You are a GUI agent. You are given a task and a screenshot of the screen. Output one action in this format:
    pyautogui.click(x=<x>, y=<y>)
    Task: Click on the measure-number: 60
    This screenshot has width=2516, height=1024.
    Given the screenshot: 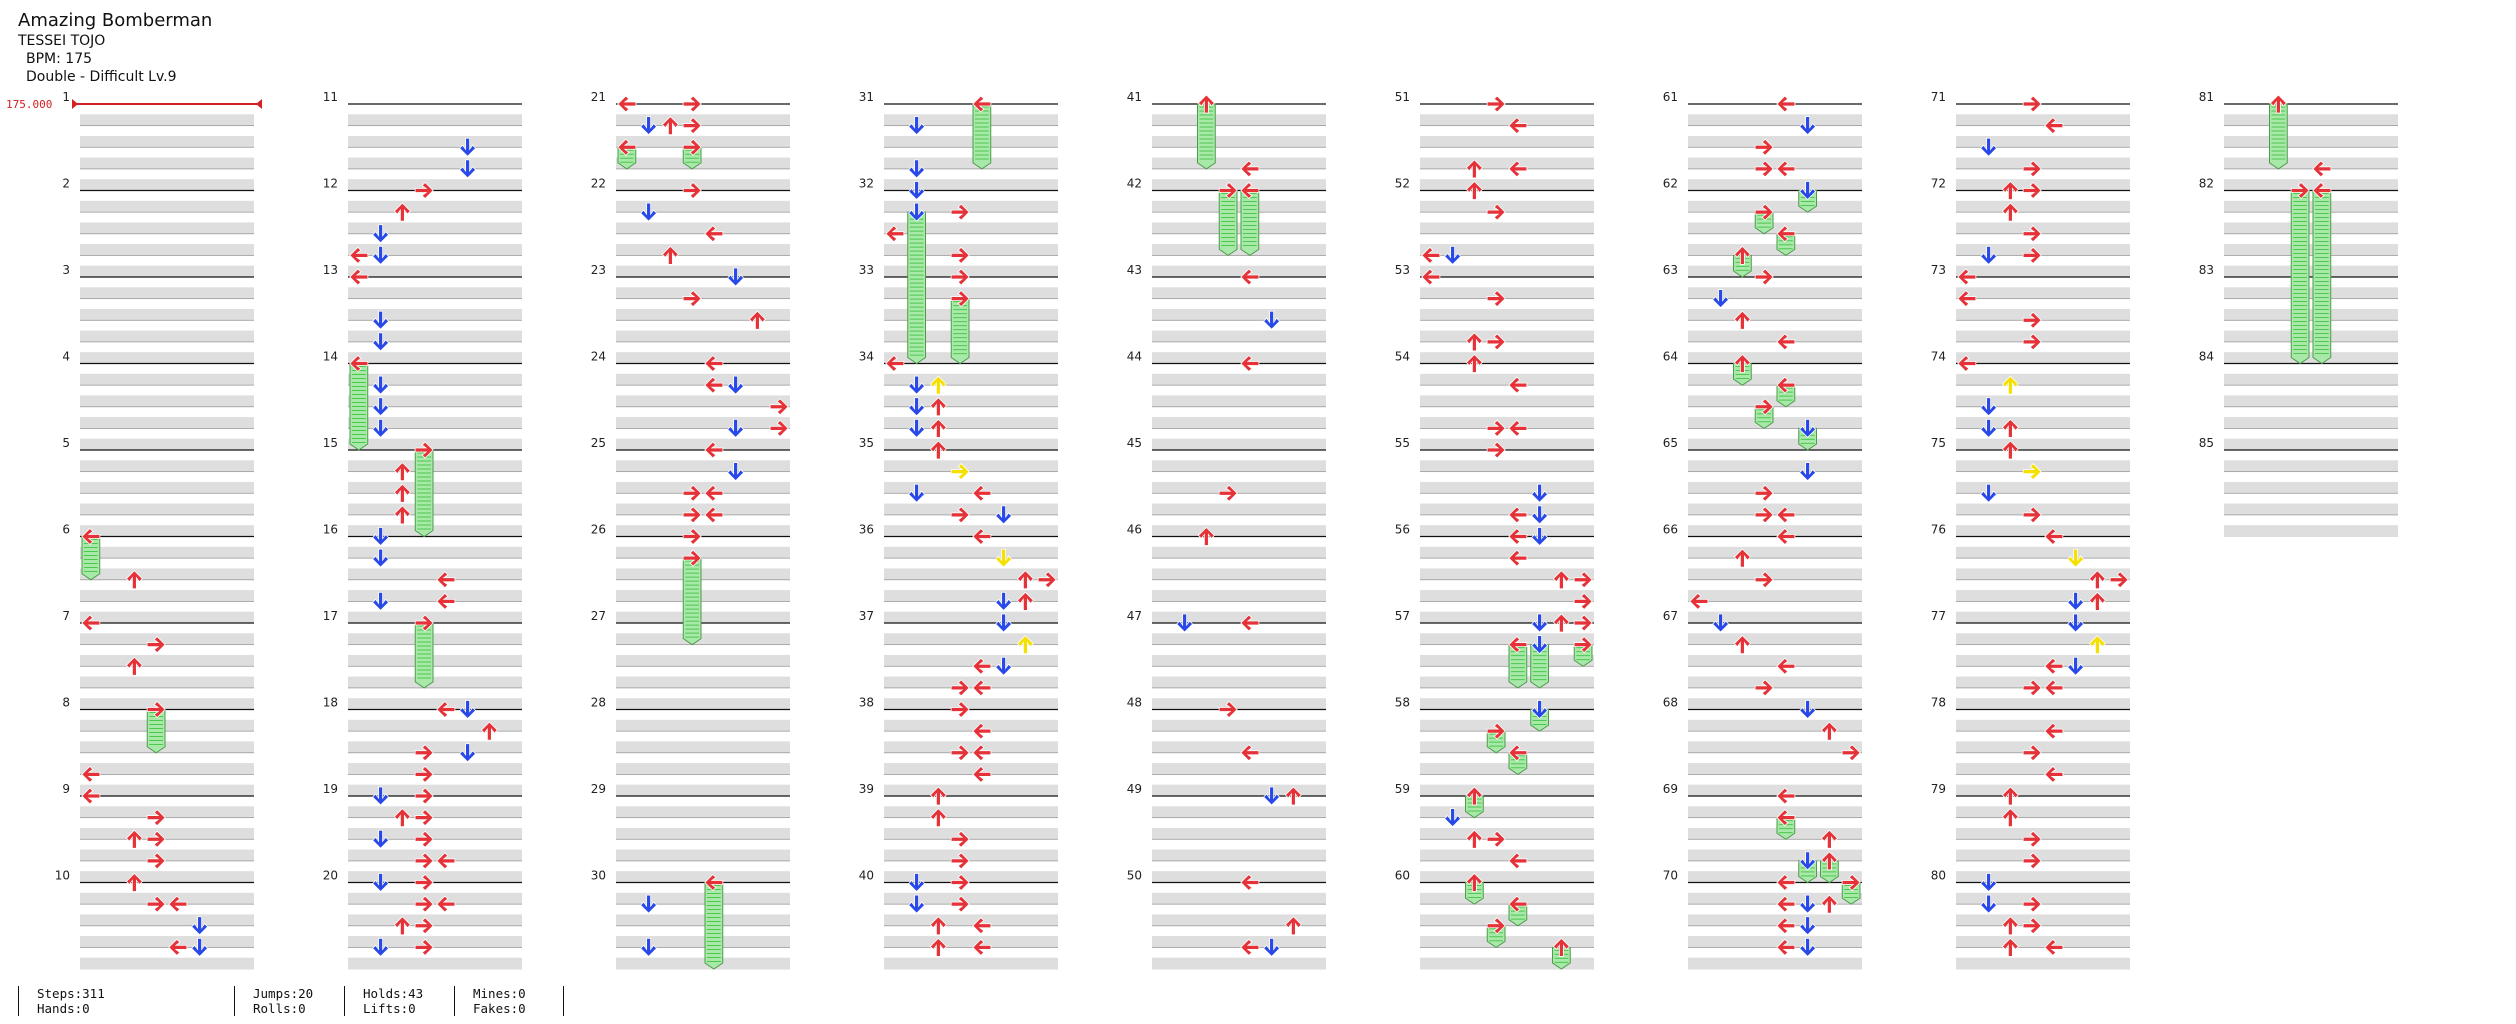 What is the action you would take?
    pyautogui.click(x=1402, y=876)
    